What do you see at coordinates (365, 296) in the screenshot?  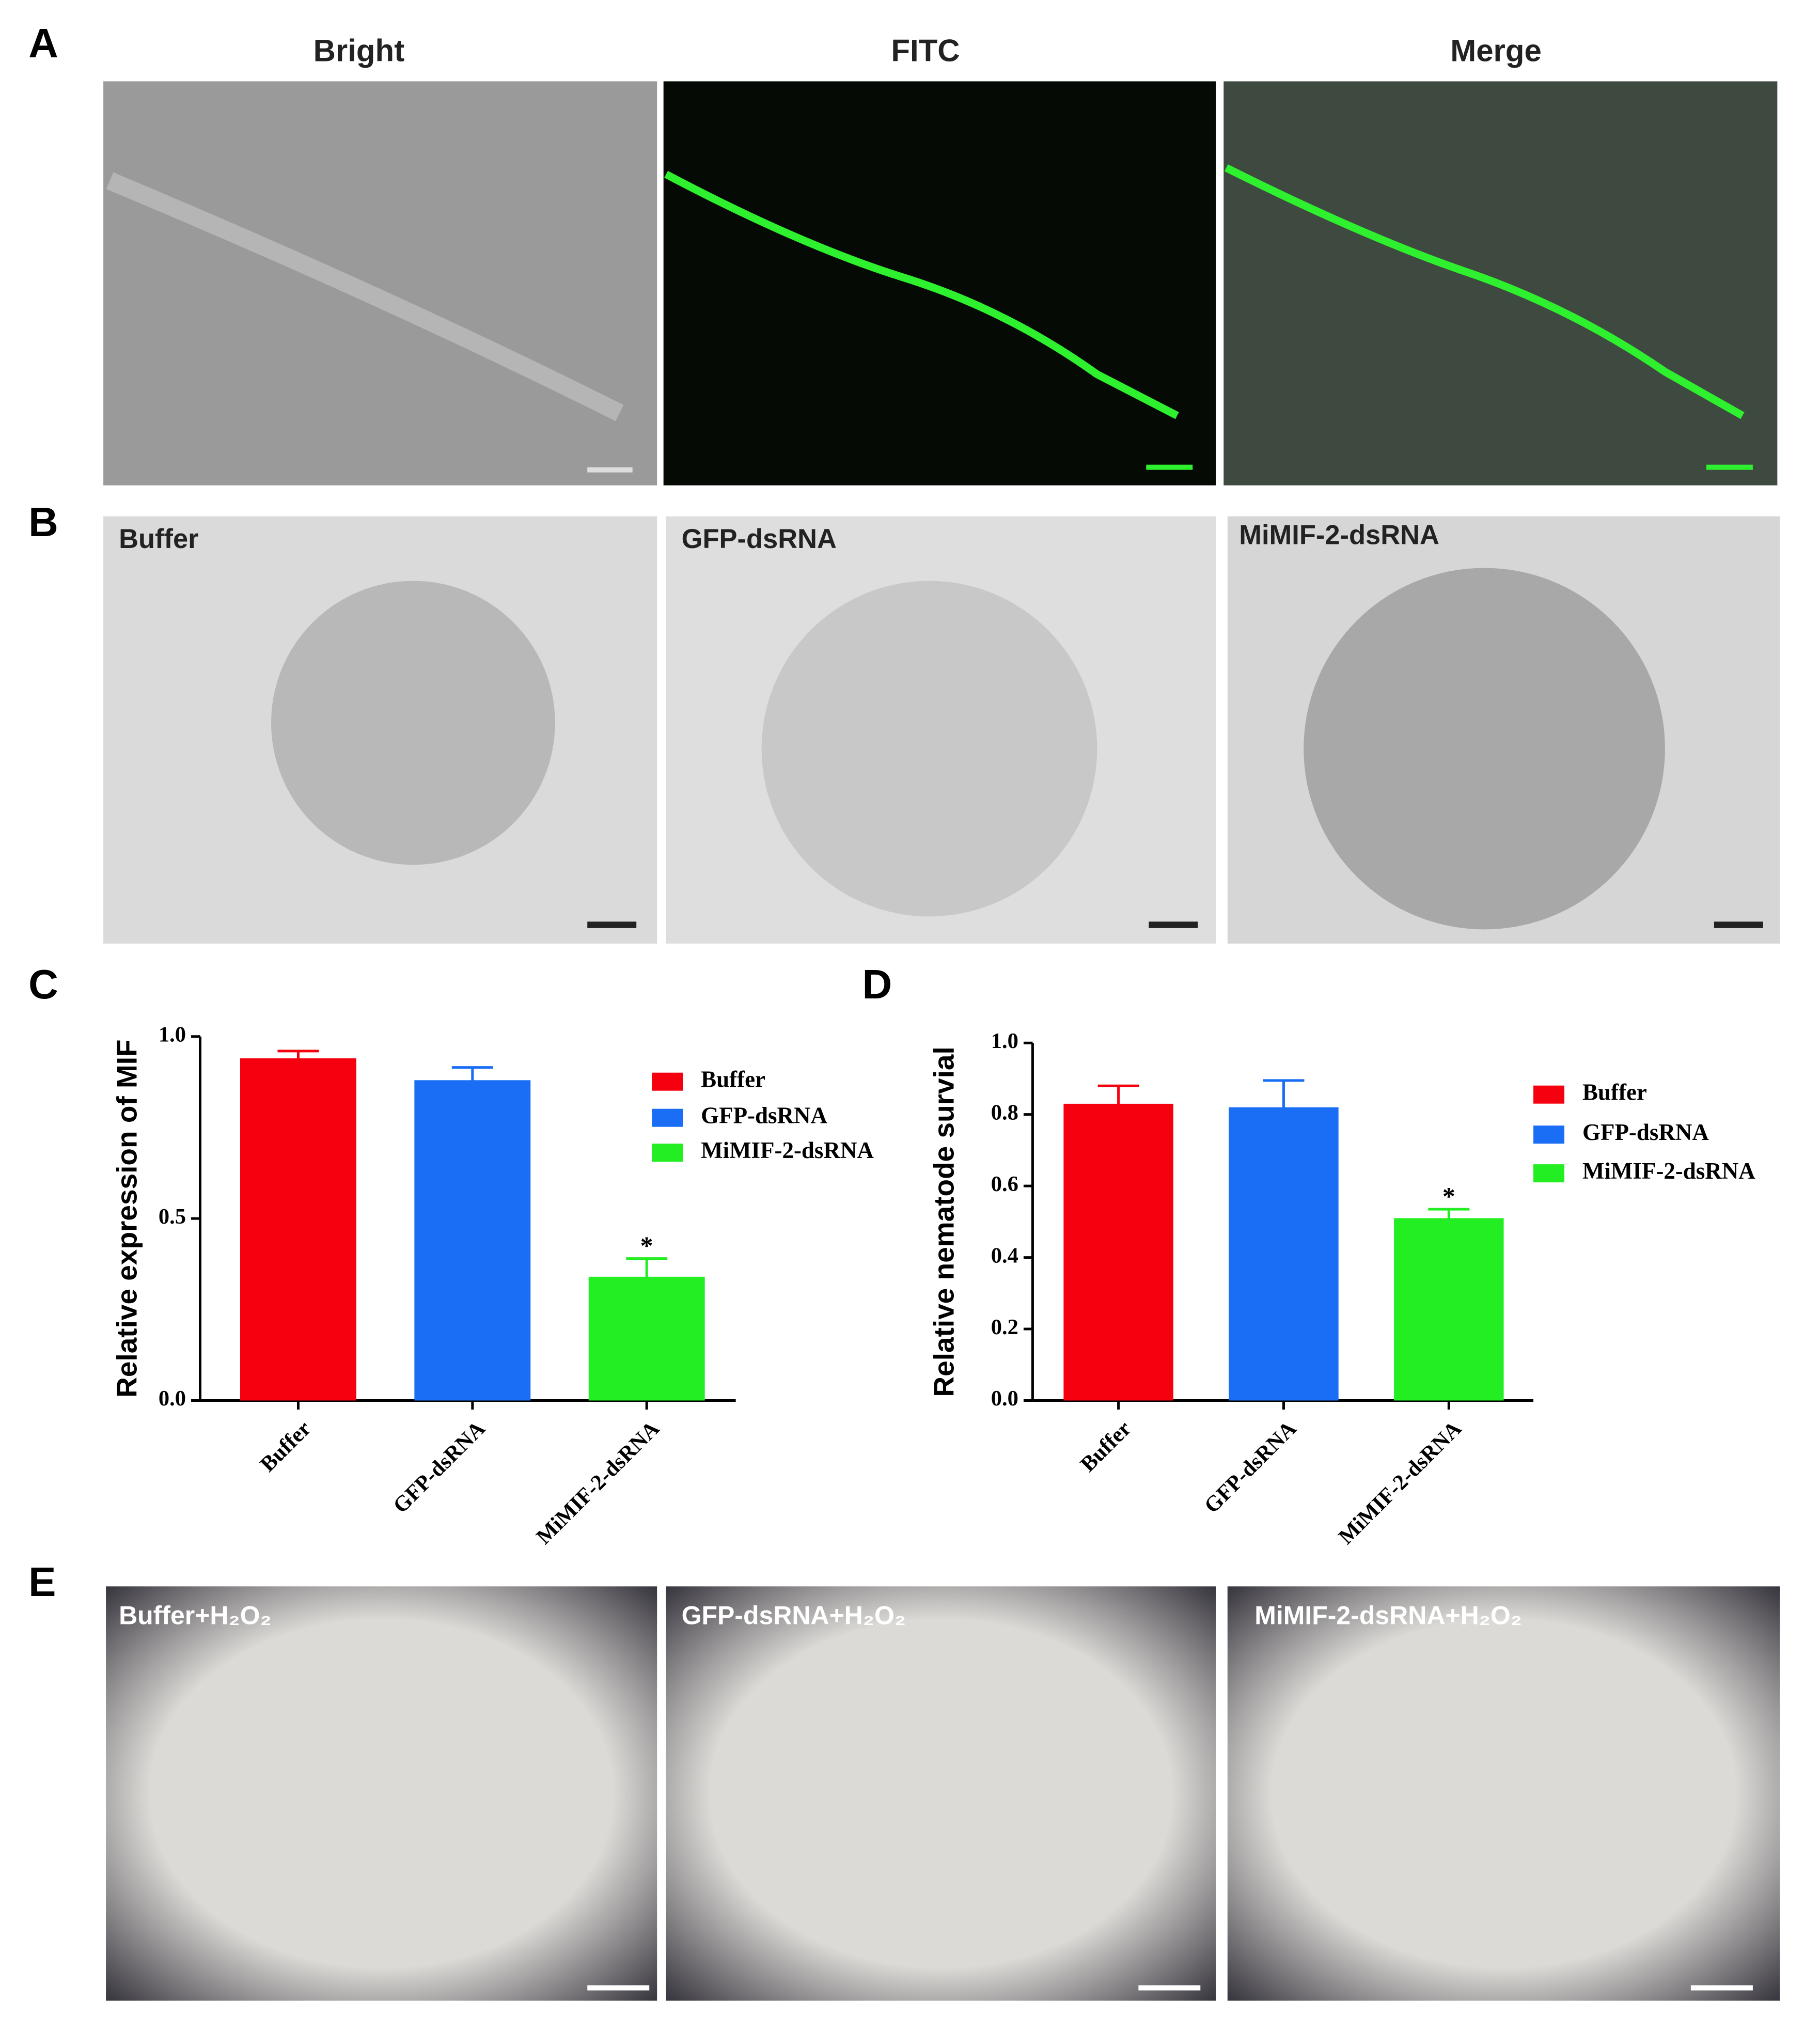 I see `worm-outline` at bounding box center [365, 296].